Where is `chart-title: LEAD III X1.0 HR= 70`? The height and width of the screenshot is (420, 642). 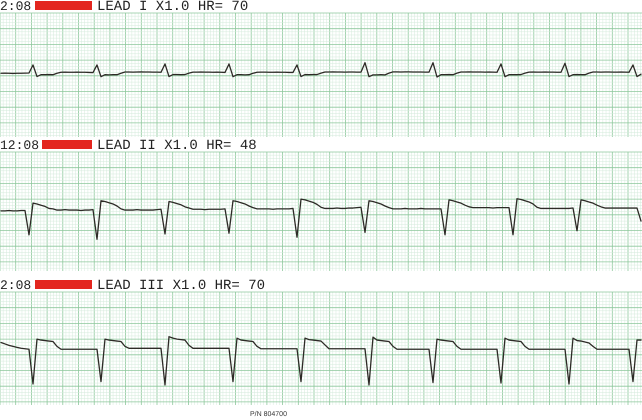 chart-title: LEAD III X1.0 HR= 70 is located at coordinates (181, 286).